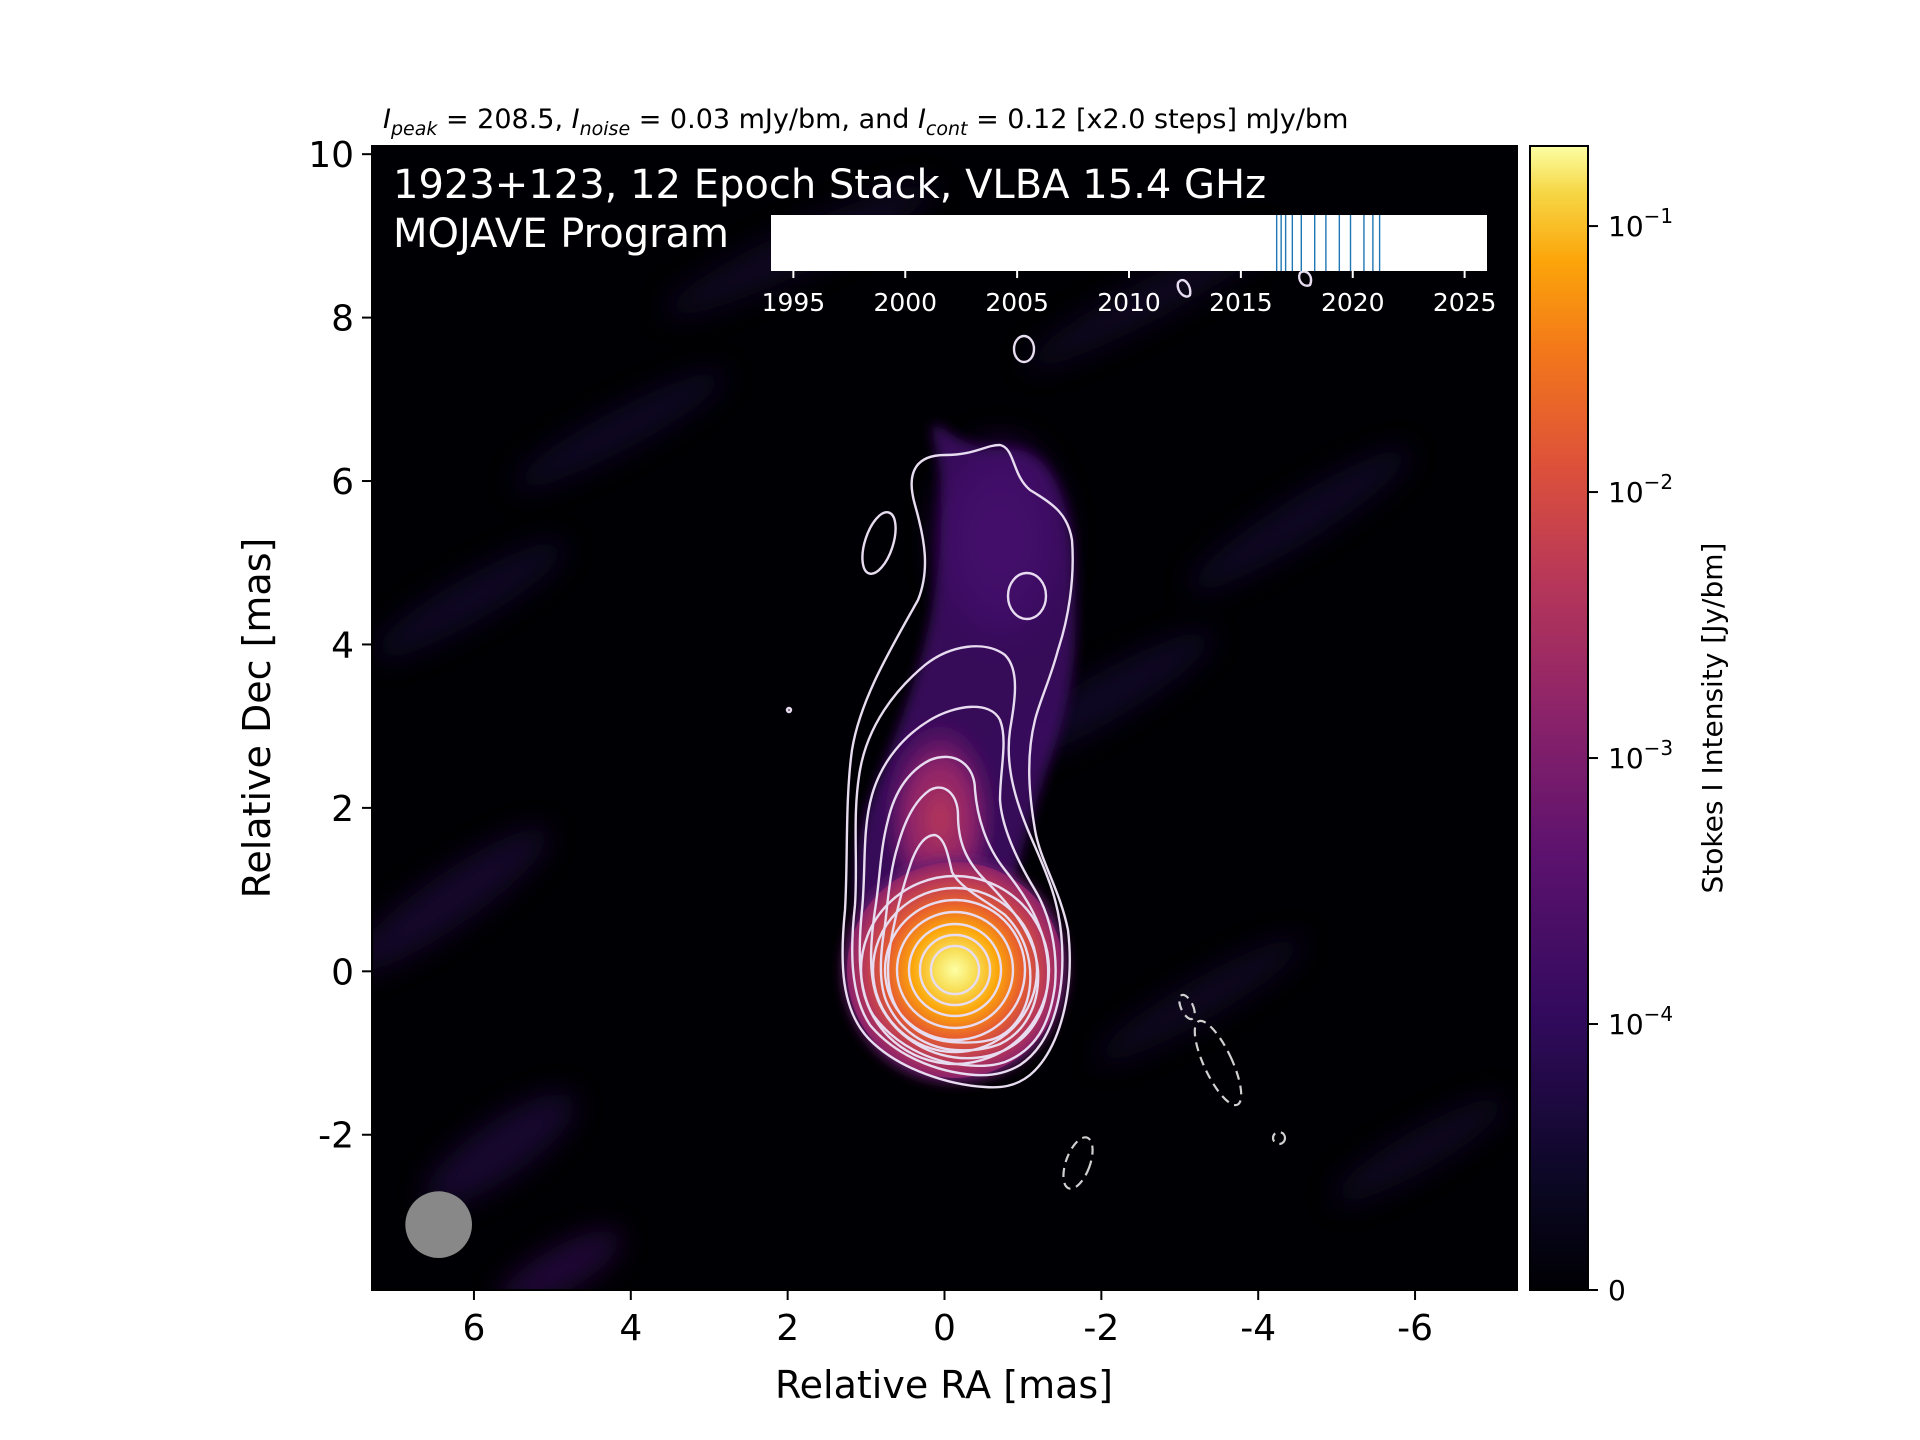  I want to click on y-tick-label: -2, so click(336, 1136).